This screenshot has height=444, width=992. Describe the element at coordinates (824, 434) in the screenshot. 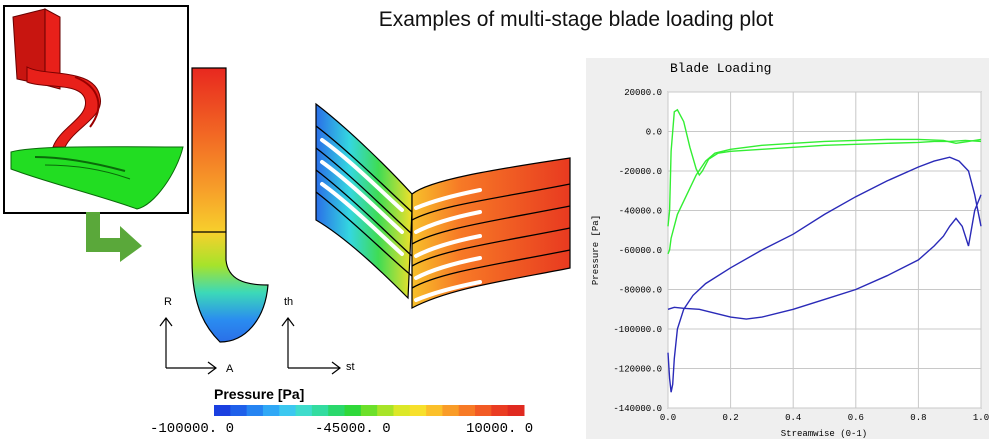

I see `chart-xlabel: Streamwise (0-1)` at that location.